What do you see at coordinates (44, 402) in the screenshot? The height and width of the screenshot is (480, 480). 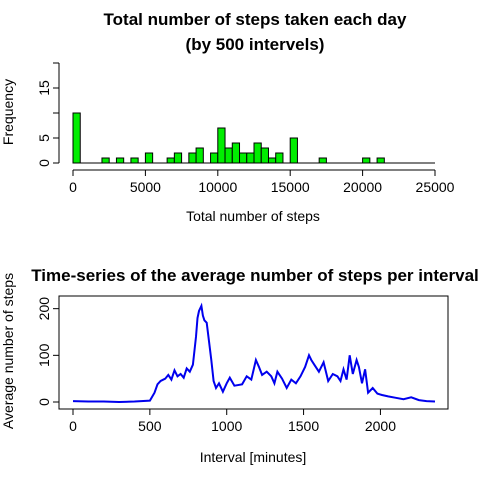 I see `timeseries-y-tick-label: 0` at bounding box center [44, 402].